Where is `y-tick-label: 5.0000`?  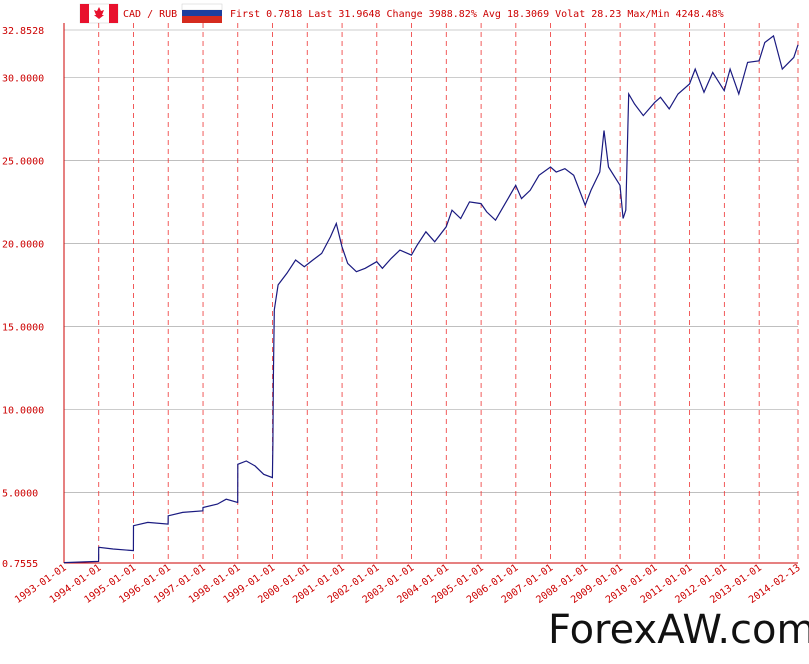
y-tick-label: 5.0000 is located at coordinates (20, 494).